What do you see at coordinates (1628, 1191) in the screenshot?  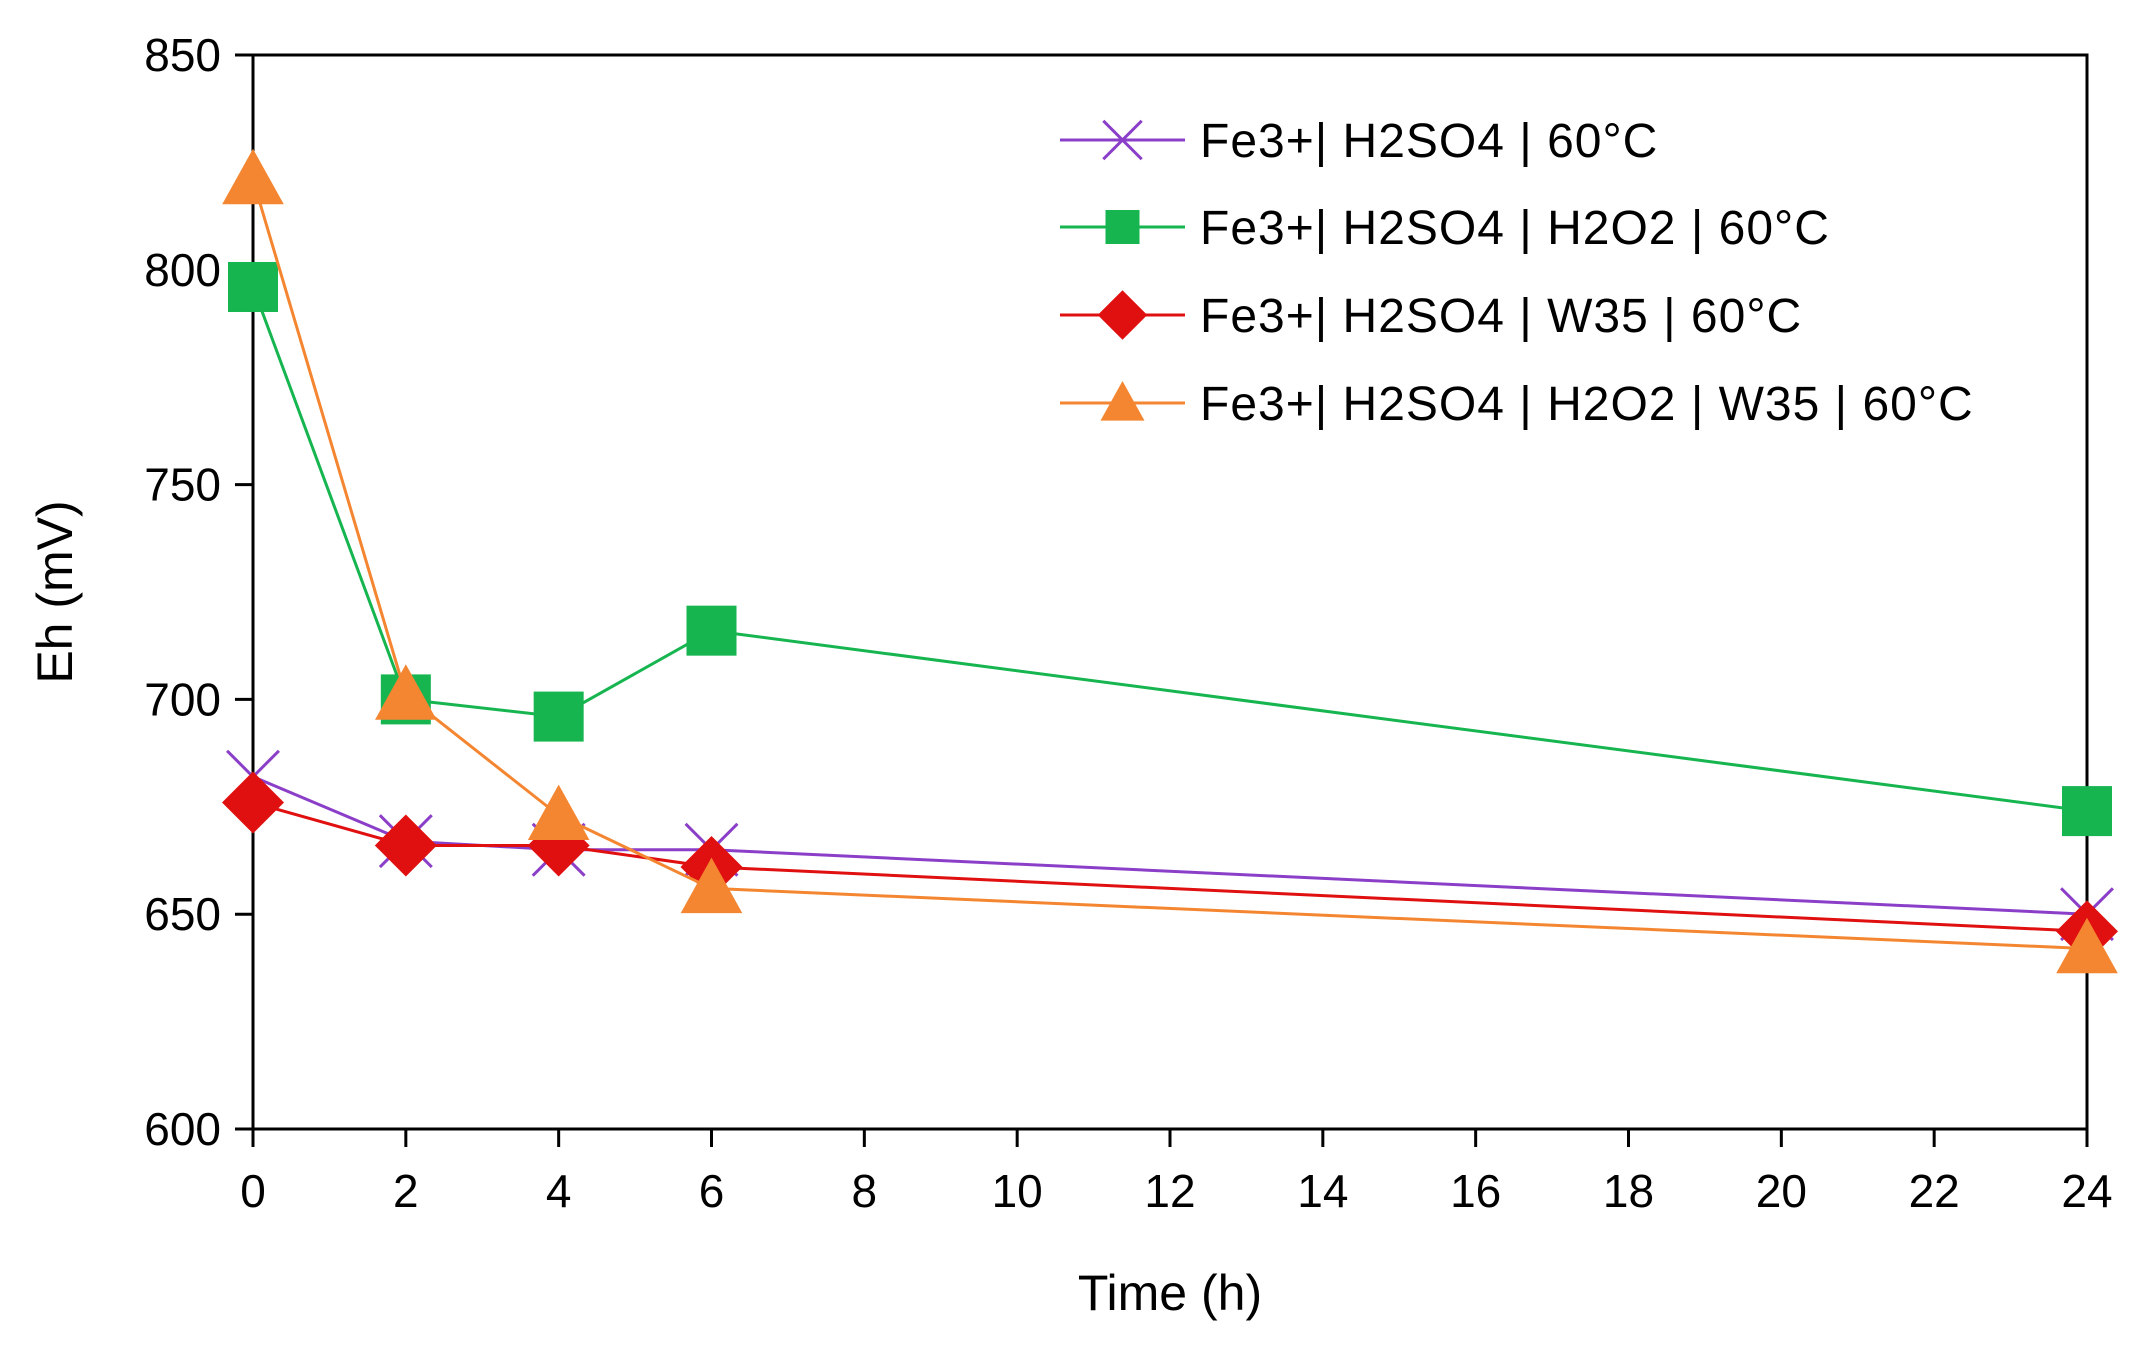 I see `x-tick-label: 18` at bounding box center [1628, 1191].